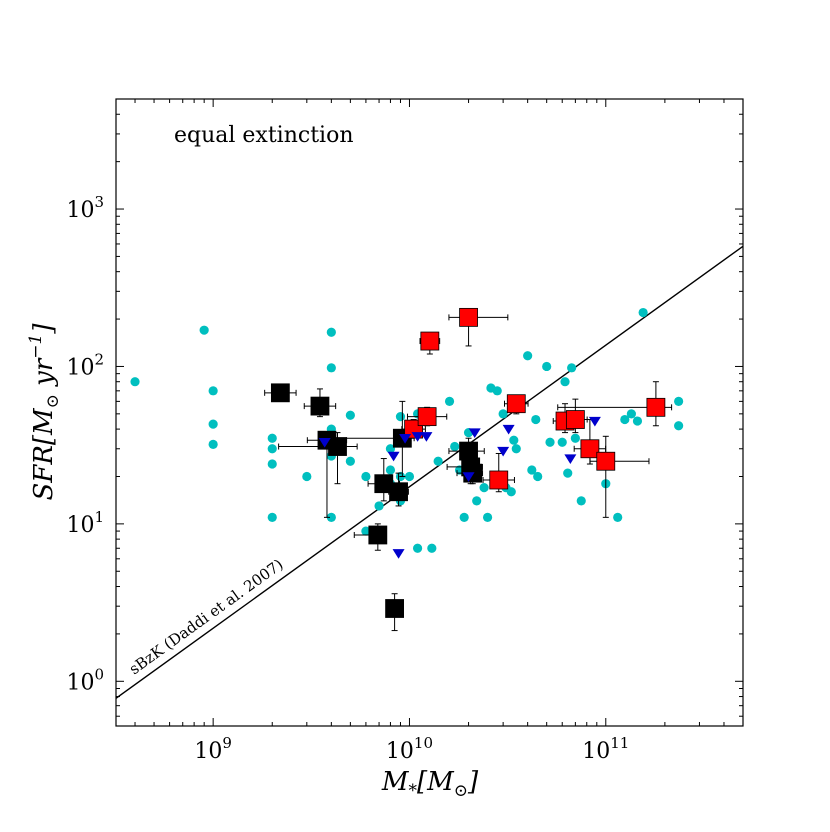  Describe the element at coordinates (213, 749) in the screenshot. I see `x-tick-label: 109` at that location.